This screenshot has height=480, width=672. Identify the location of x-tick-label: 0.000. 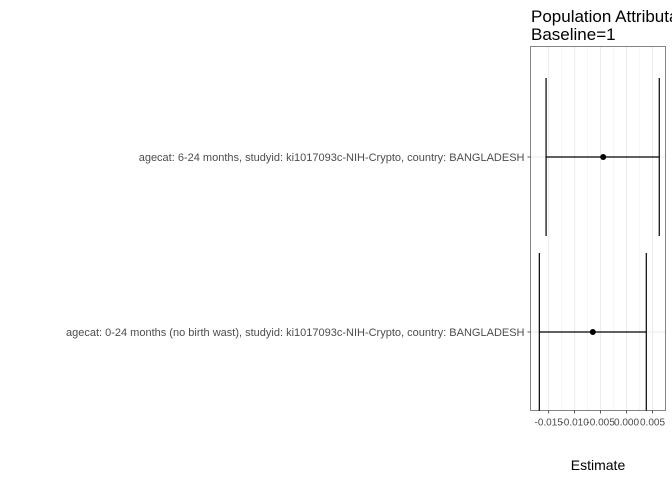
(626, 423).